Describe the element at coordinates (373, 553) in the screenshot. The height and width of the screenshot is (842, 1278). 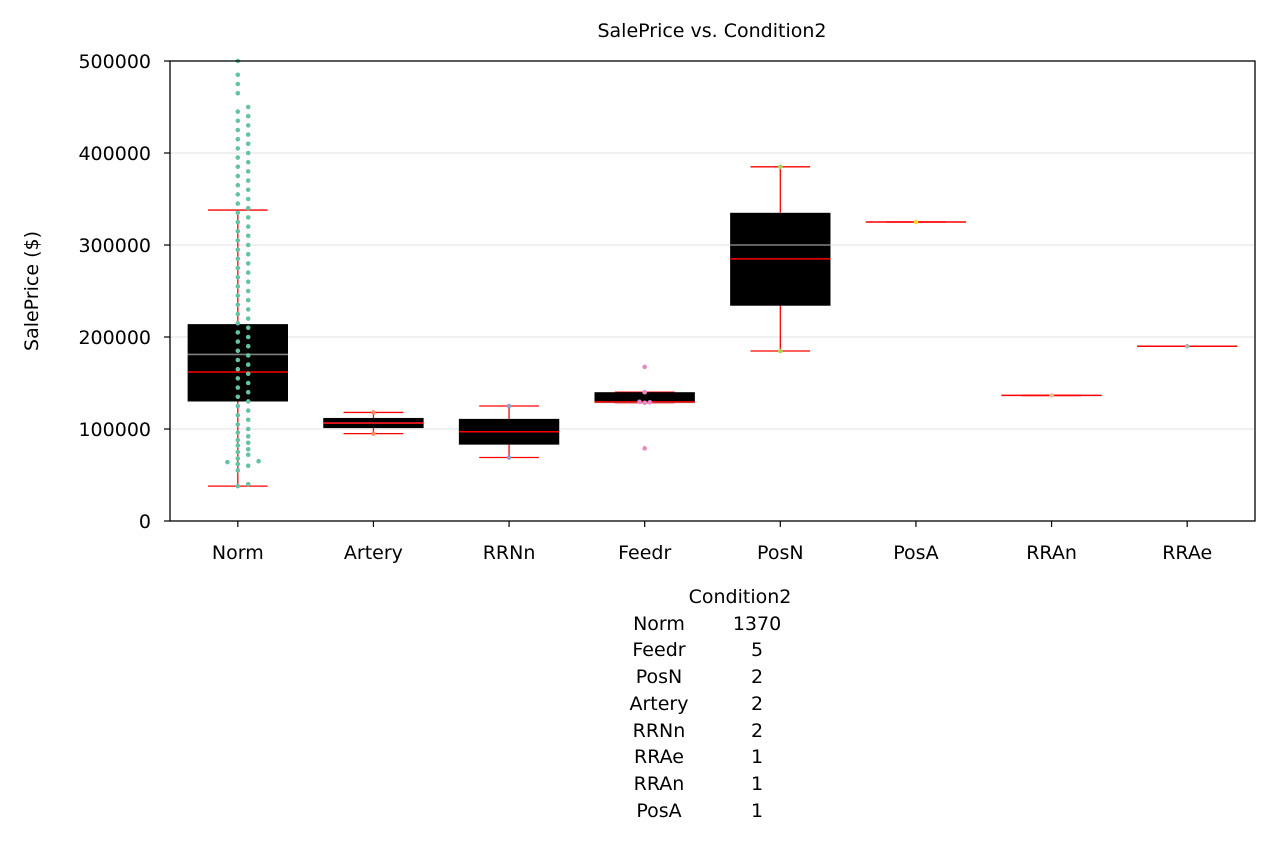
I see `x-tick-label: Artery` at that location.